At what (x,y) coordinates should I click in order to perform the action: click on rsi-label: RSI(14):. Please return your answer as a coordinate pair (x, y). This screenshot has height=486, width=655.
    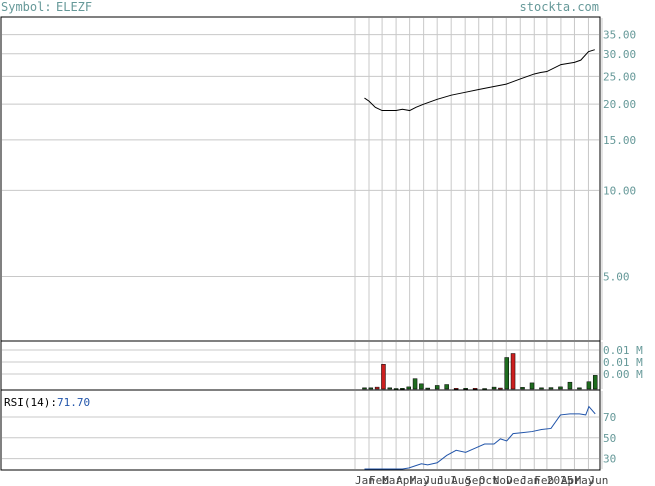
    Looking at the image, I should click on (30, 402).